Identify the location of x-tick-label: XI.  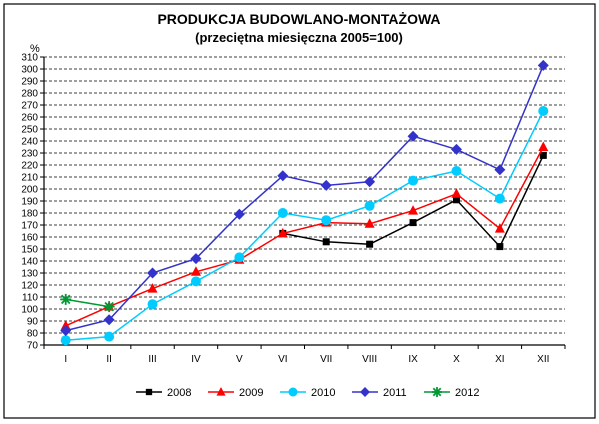
(499, 359).